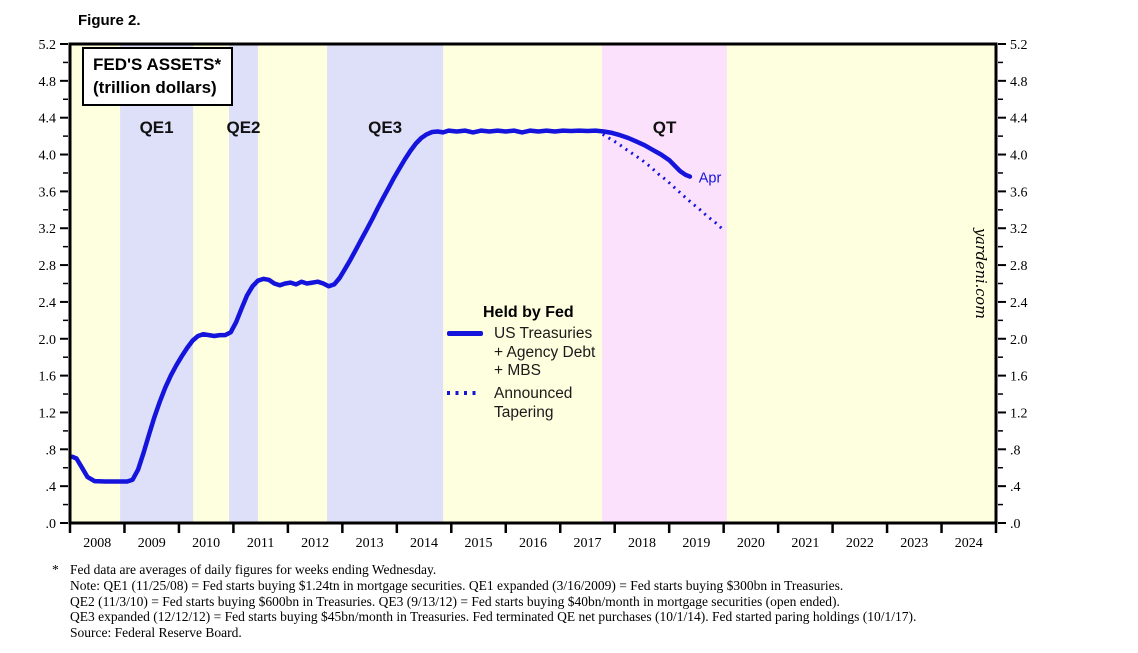  What do you see at coordinates (980, 273) in the screenshot?
I see `watermark-text: yardeni.com` at bounding box center [980, 273].